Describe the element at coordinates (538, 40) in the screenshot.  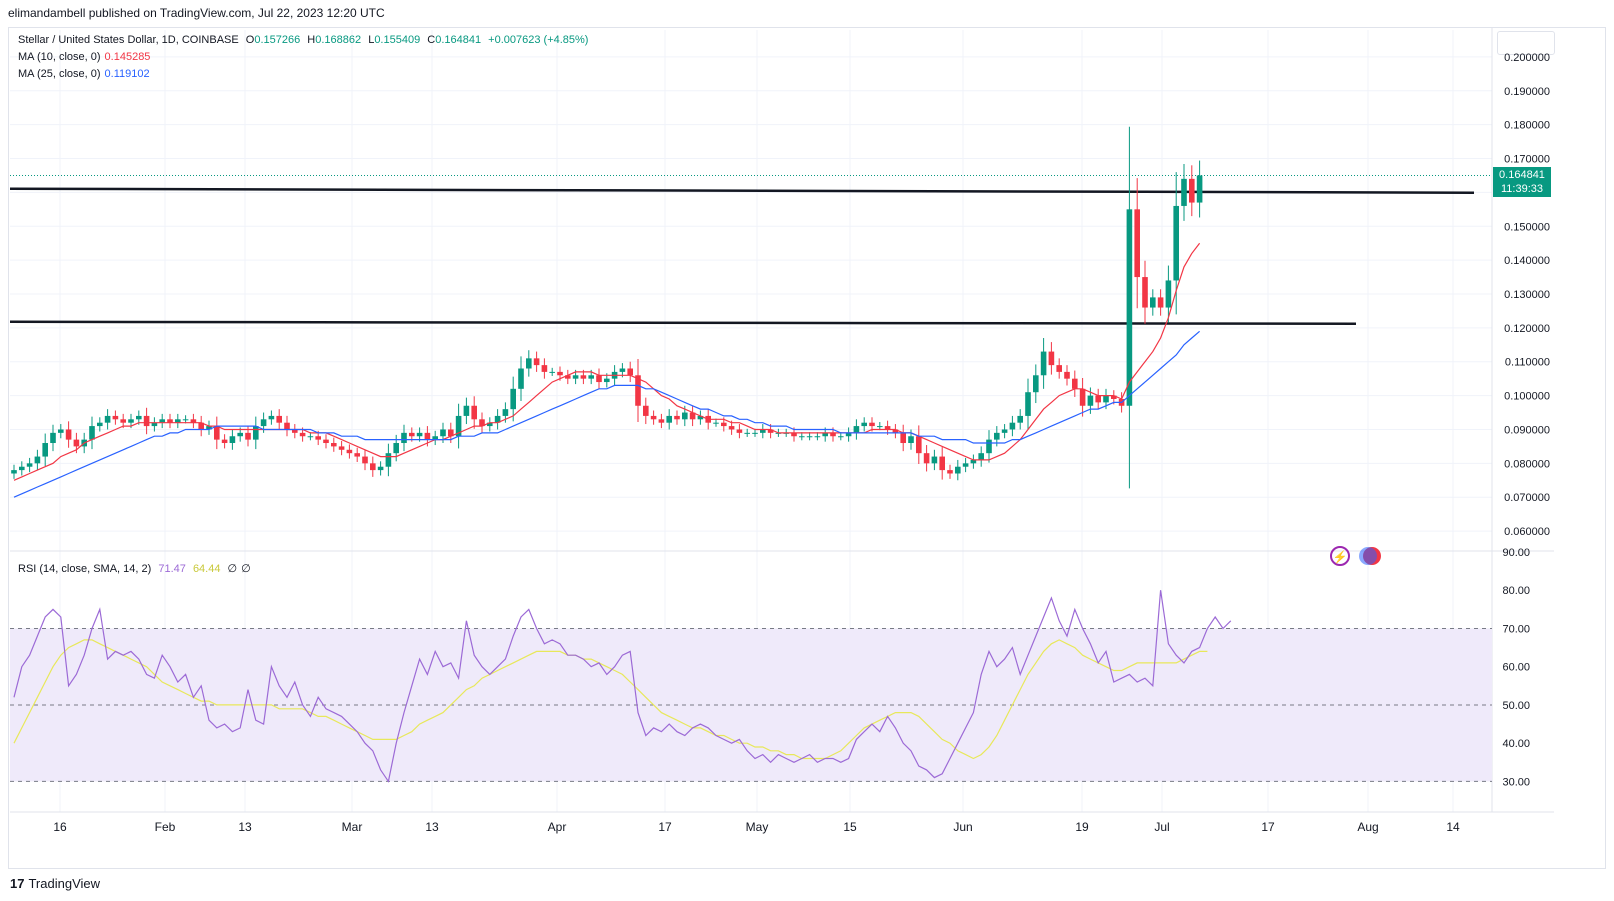
I see `change-value: +0.007623 (+4.85%)` at that location.